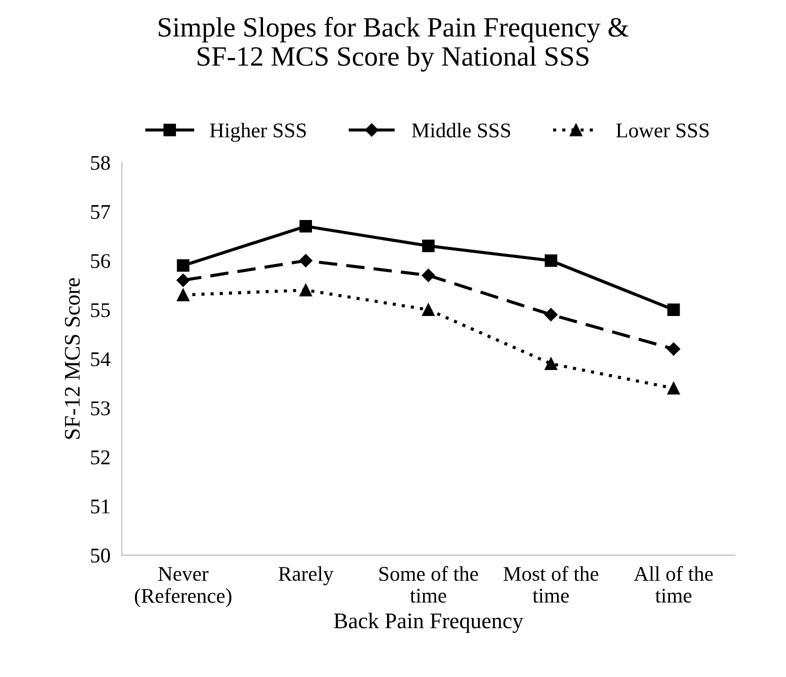 The width and height of the screenshot is (786, 677). Describe the element at coordinates (100, 212) in the screenshot. I see `y-tick-label: 57` at that location.